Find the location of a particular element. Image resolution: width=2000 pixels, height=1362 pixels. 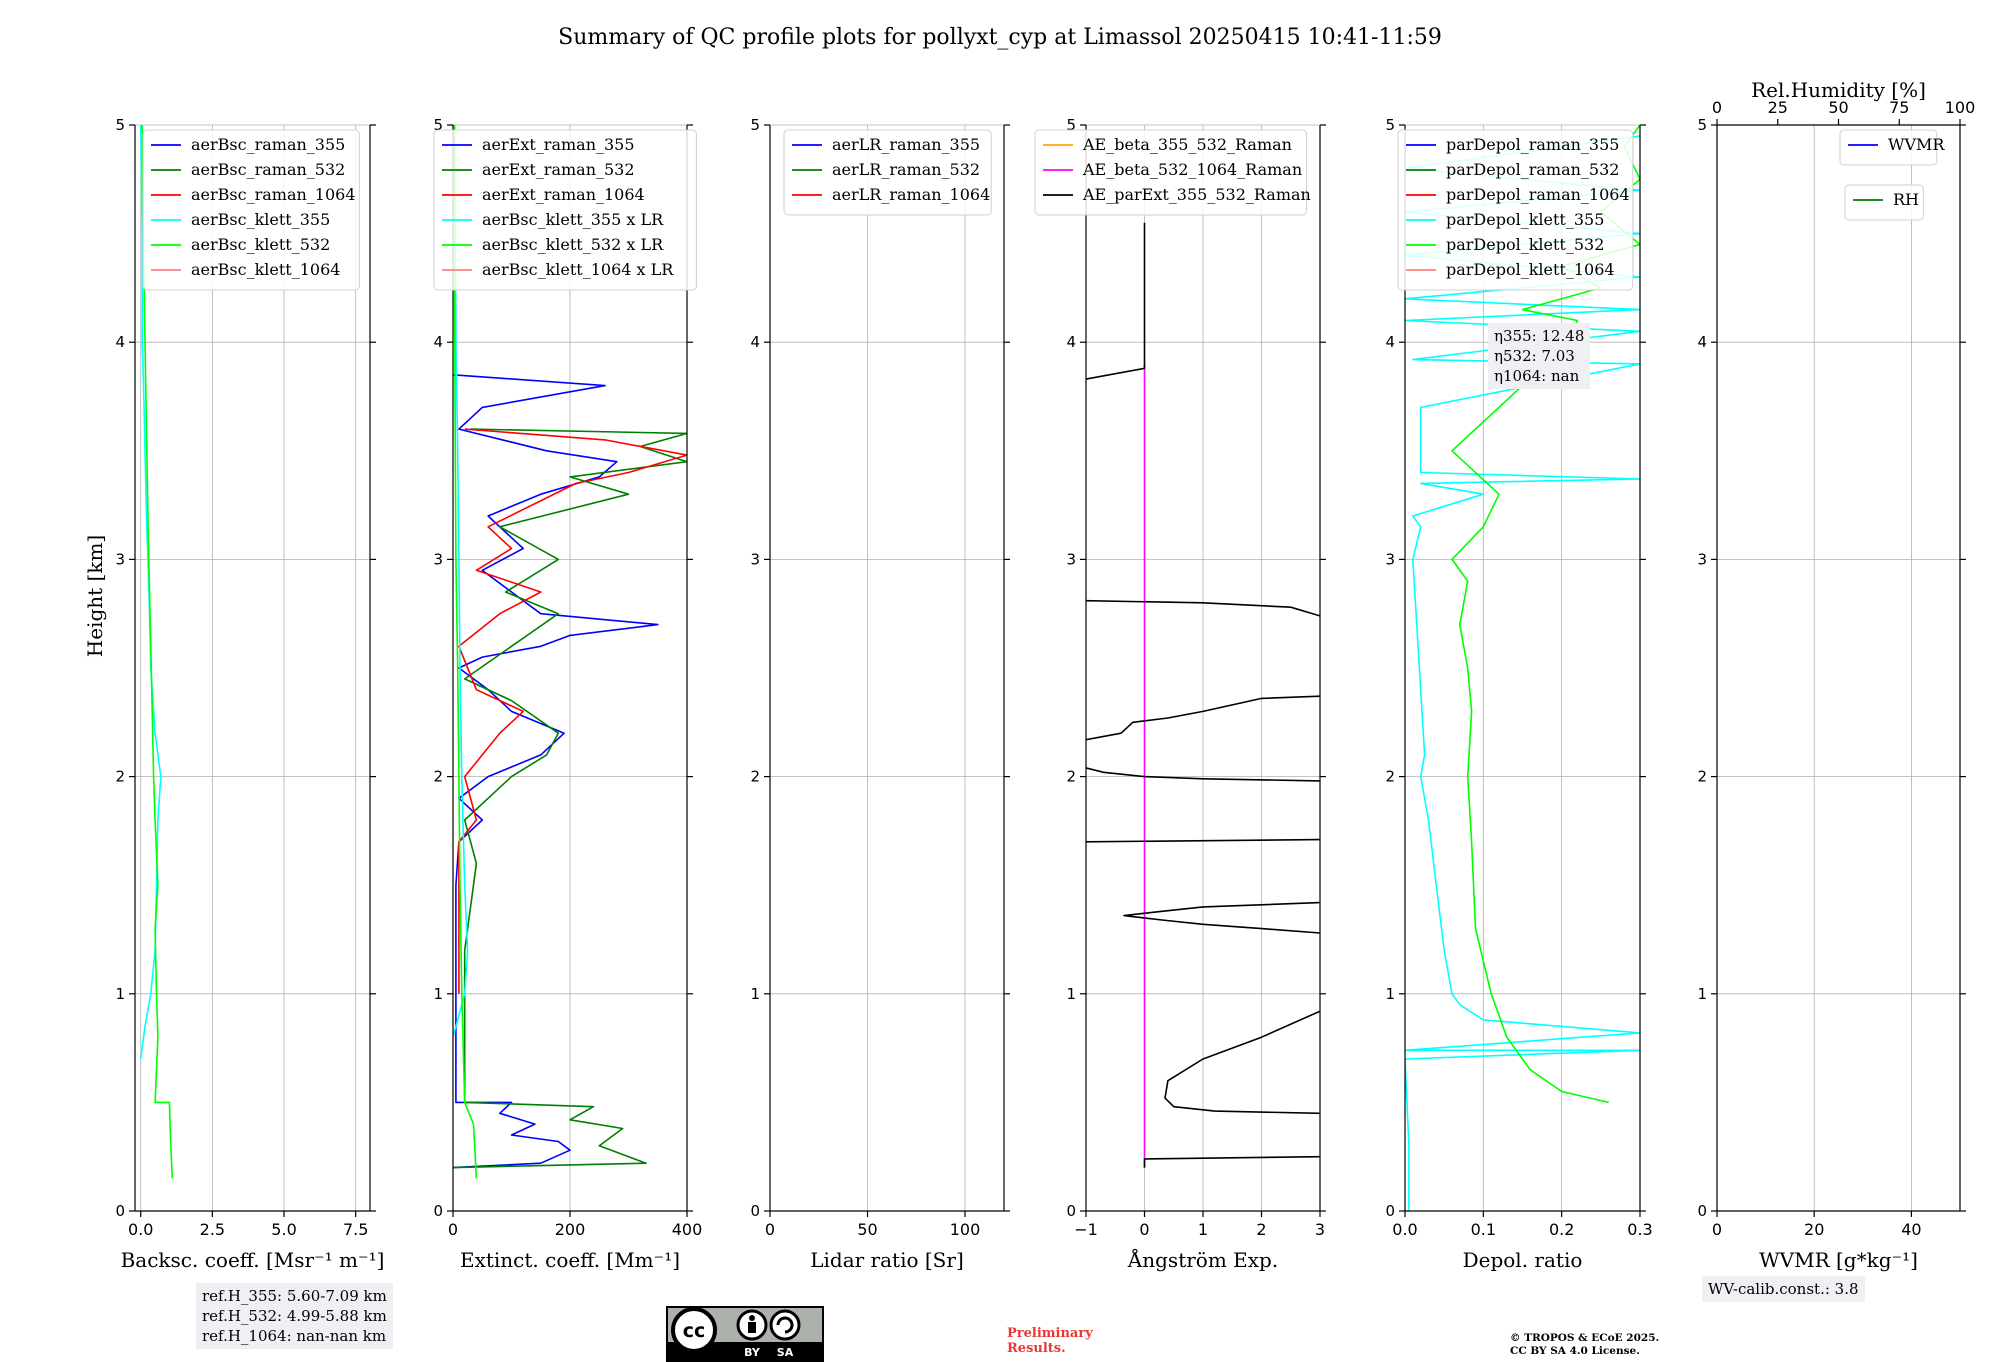

legend-label: aerBsc_klett_355 x LR is located at coordinates (573, 219).